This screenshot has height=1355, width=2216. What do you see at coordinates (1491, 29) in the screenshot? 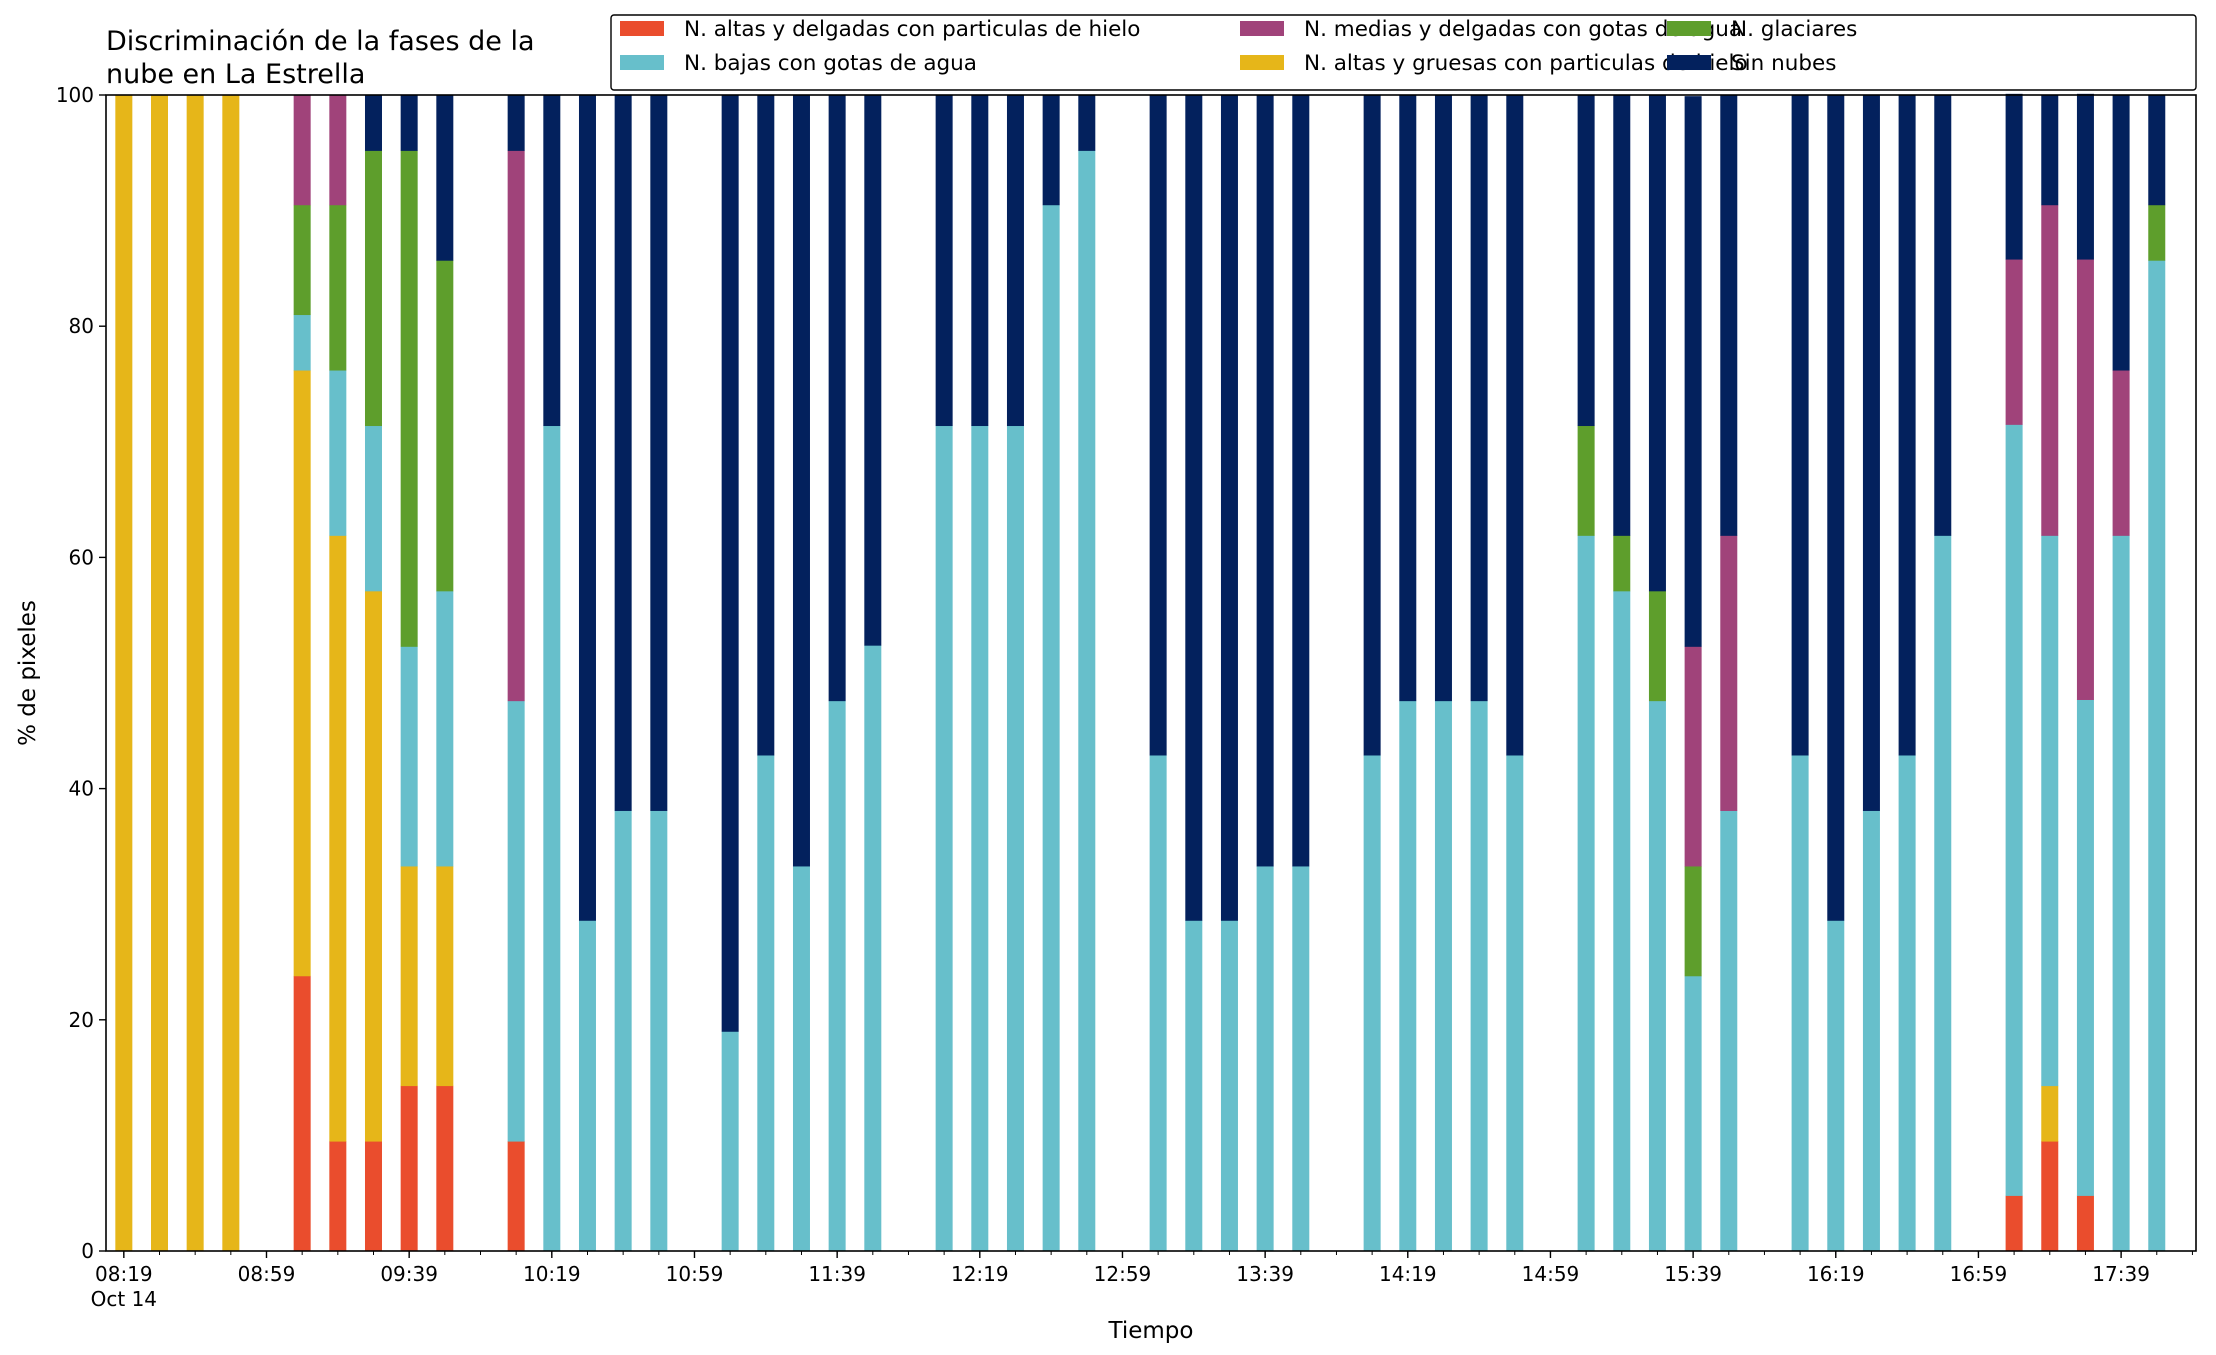
I see `legend-item: N. medias y delgadas con gotas de agua` at bounding box center [1491, 29].